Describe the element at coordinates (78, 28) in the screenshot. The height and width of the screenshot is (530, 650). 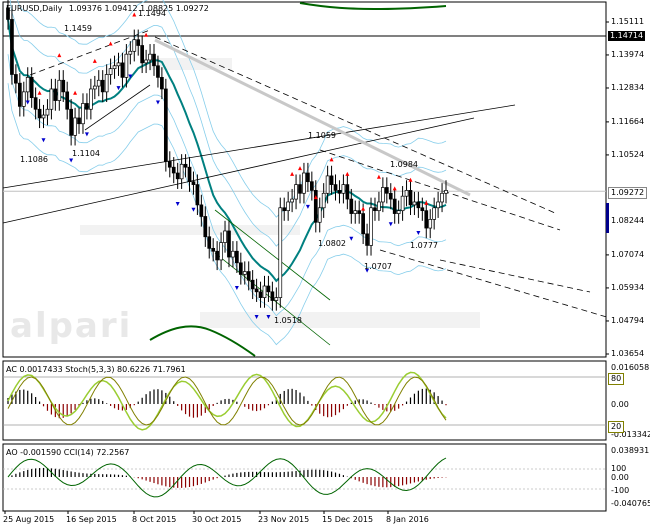
I see `price-annotation: 1.1459` at that location.